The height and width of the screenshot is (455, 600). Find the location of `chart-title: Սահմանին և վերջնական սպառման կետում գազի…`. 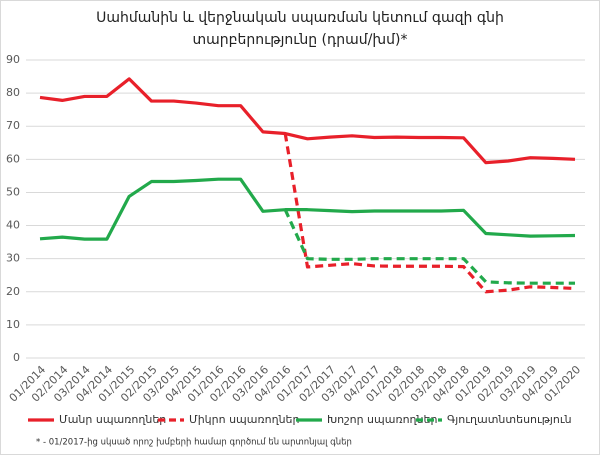

chart-title: Սահմանին և վերջնական սպառման կետում գազի… is located at coordinates (300, 18).